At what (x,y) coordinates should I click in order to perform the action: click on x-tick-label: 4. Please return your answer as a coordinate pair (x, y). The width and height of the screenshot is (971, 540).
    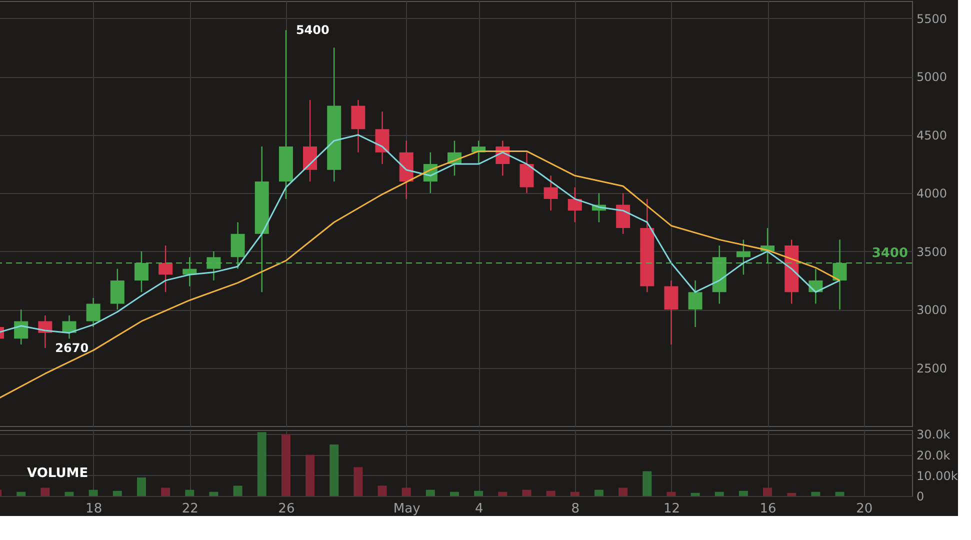
    Looking at the image, I should click on (479, 509).